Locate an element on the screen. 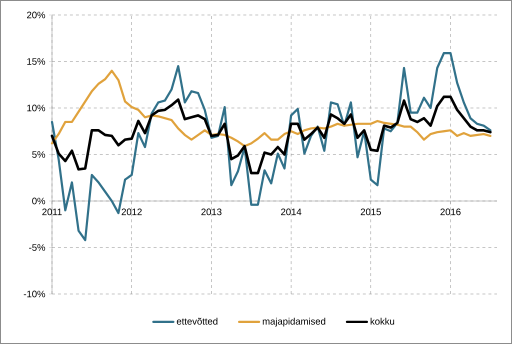  y-tick-label: 5% is located at coordinates (39, 154).